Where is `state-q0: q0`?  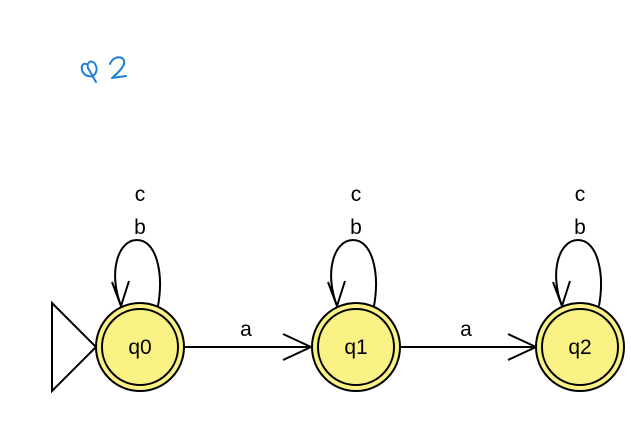 state-q0: q0 is located at coordinates (140, 347).